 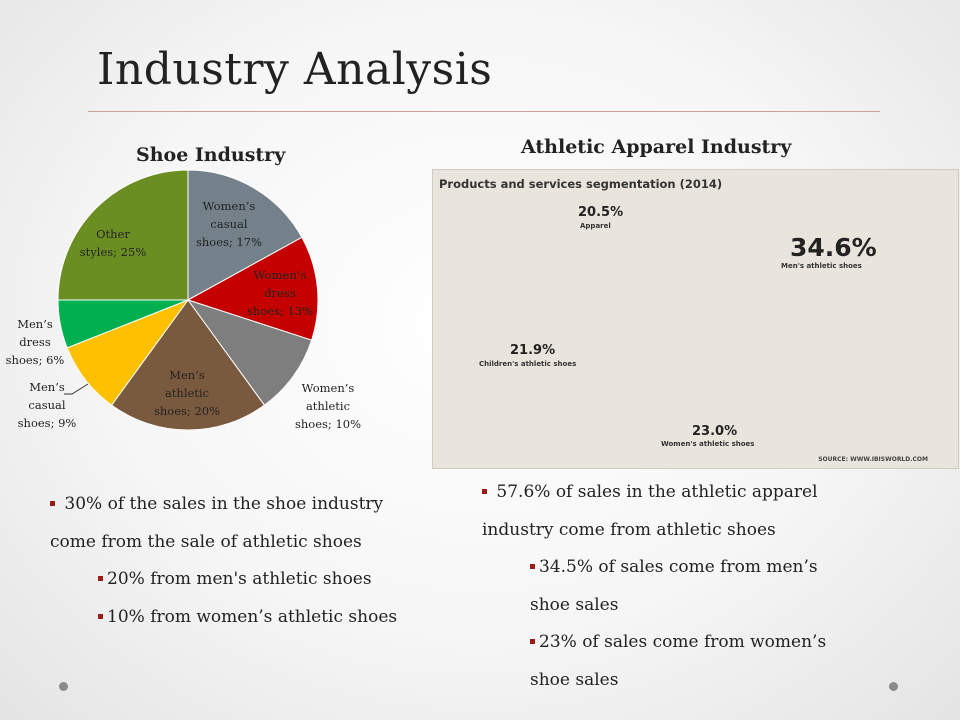 What do you see at coordinates (601, 212) in the screenshot?
I see `donut-pct-apparel: 20.5%` at bounding box center [601, 212].